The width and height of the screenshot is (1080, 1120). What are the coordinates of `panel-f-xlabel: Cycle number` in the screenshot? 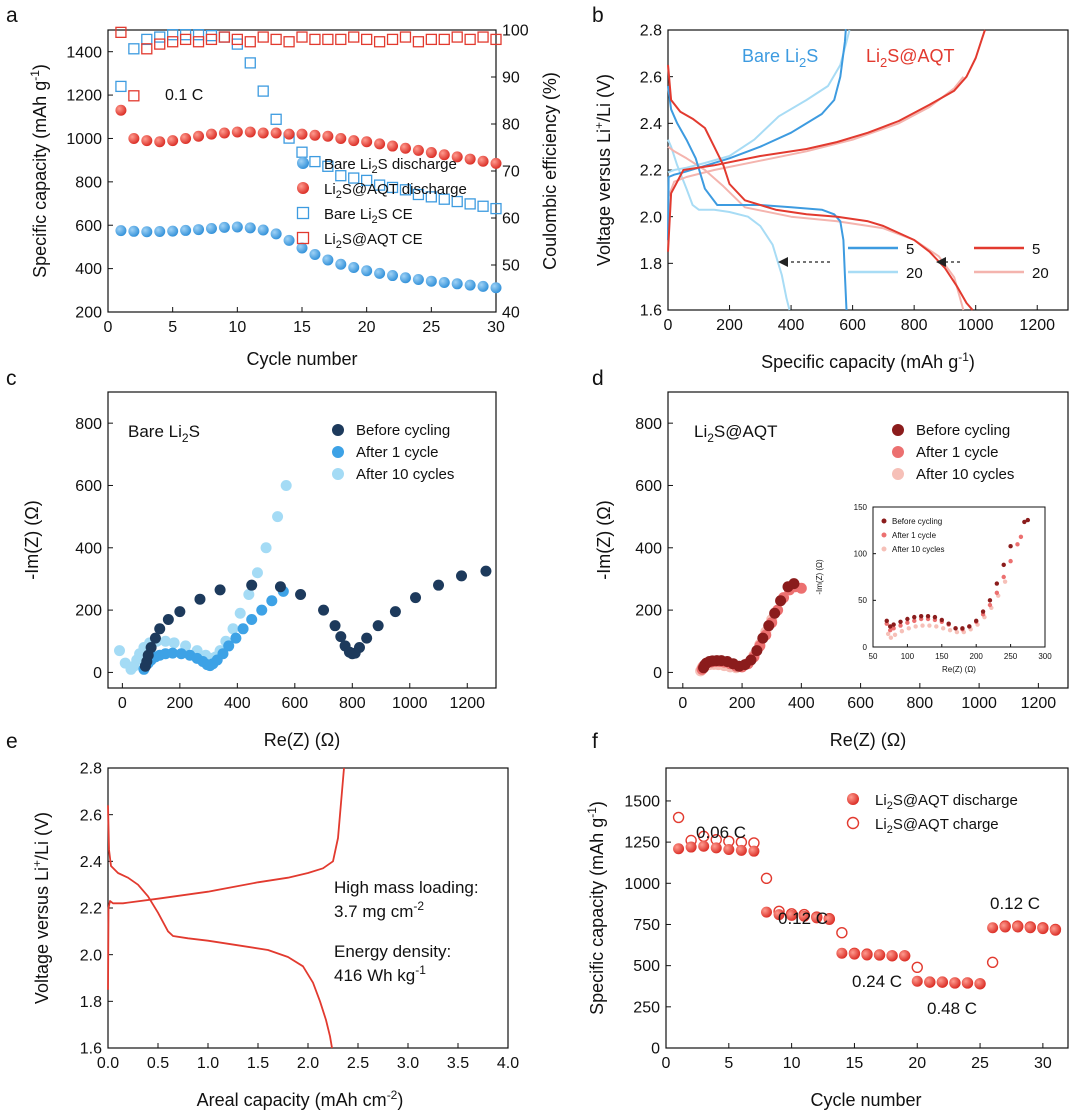 It's located at (865, 1100).